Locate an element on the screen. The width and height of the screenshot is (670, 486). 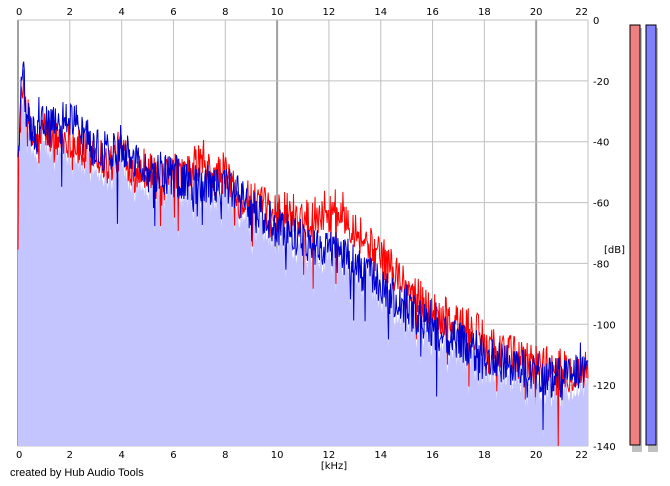
meter-red is located at coordinates (635, 235).